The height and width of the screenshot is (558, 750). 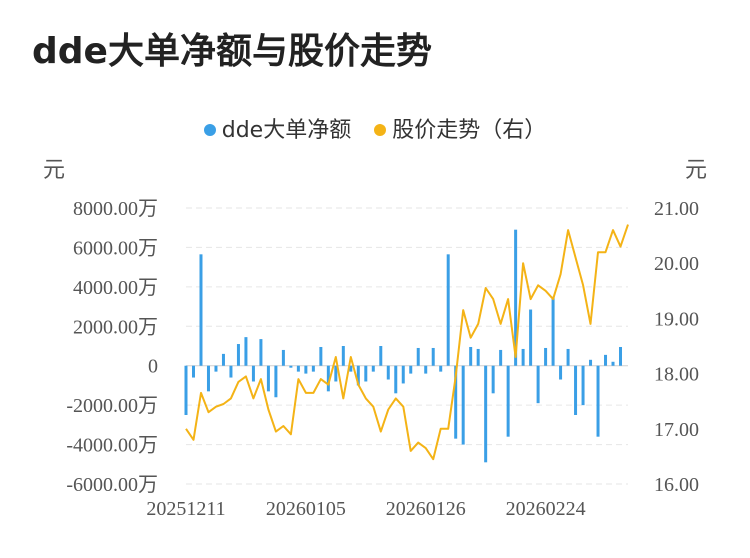 What do you see at coordinates (185, 509) in the screenshot?
I see `x-tick-label: 20251211` at bounding box center [185, 509].